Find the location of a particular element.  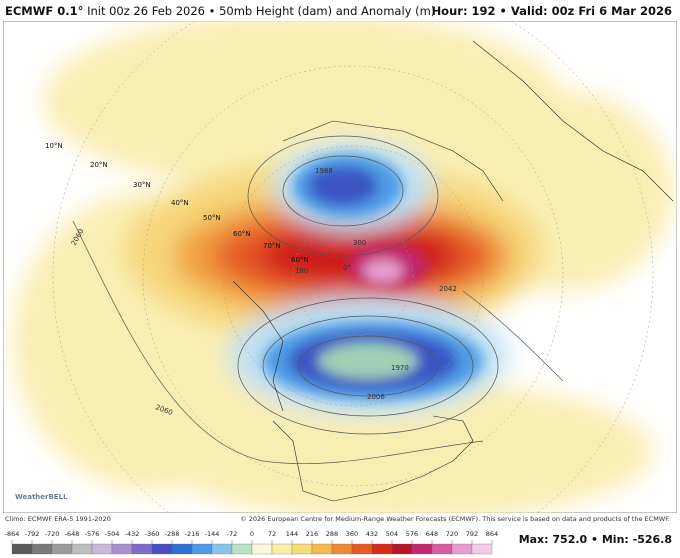

colorbar-tick-label: -504 is located at coordinates (112, 534).